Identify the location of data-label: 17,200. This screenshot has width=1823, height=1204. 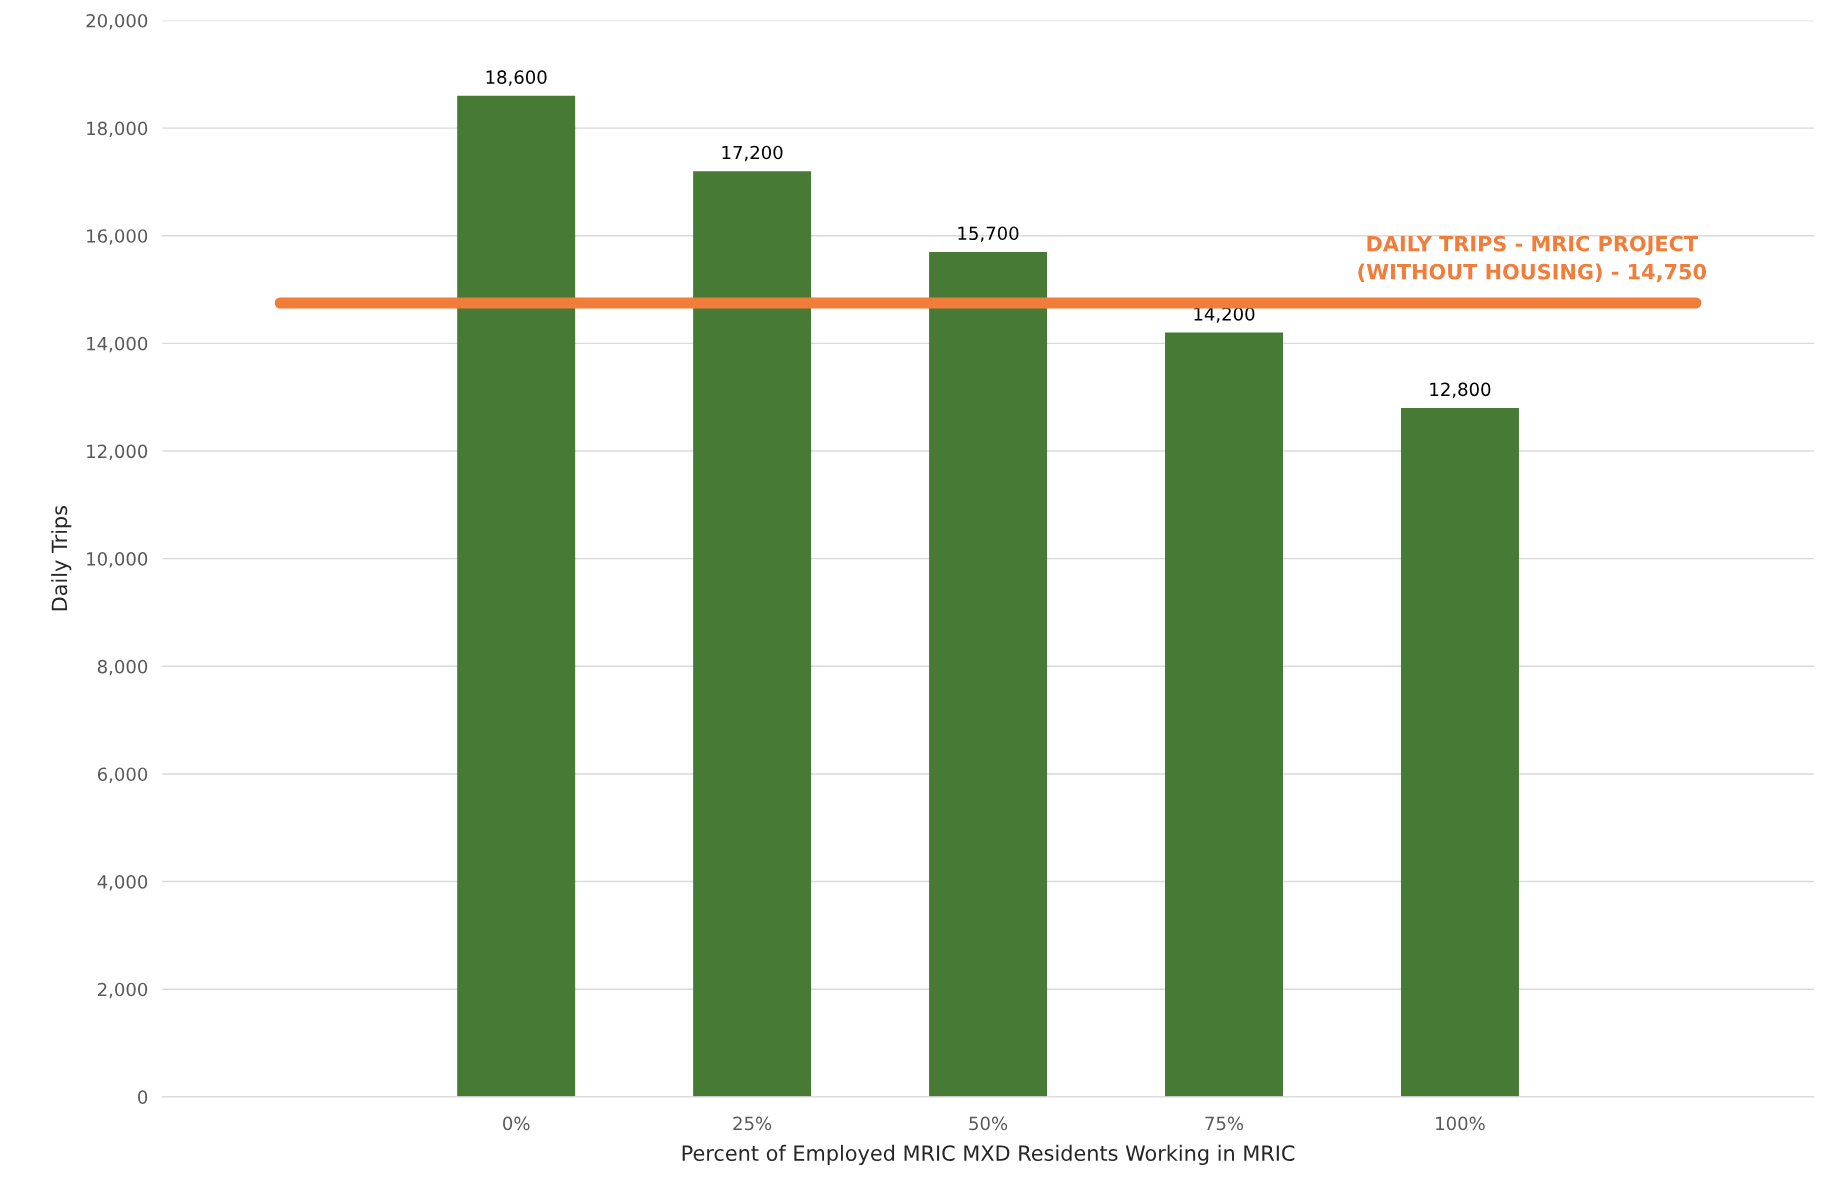
(752, 153).